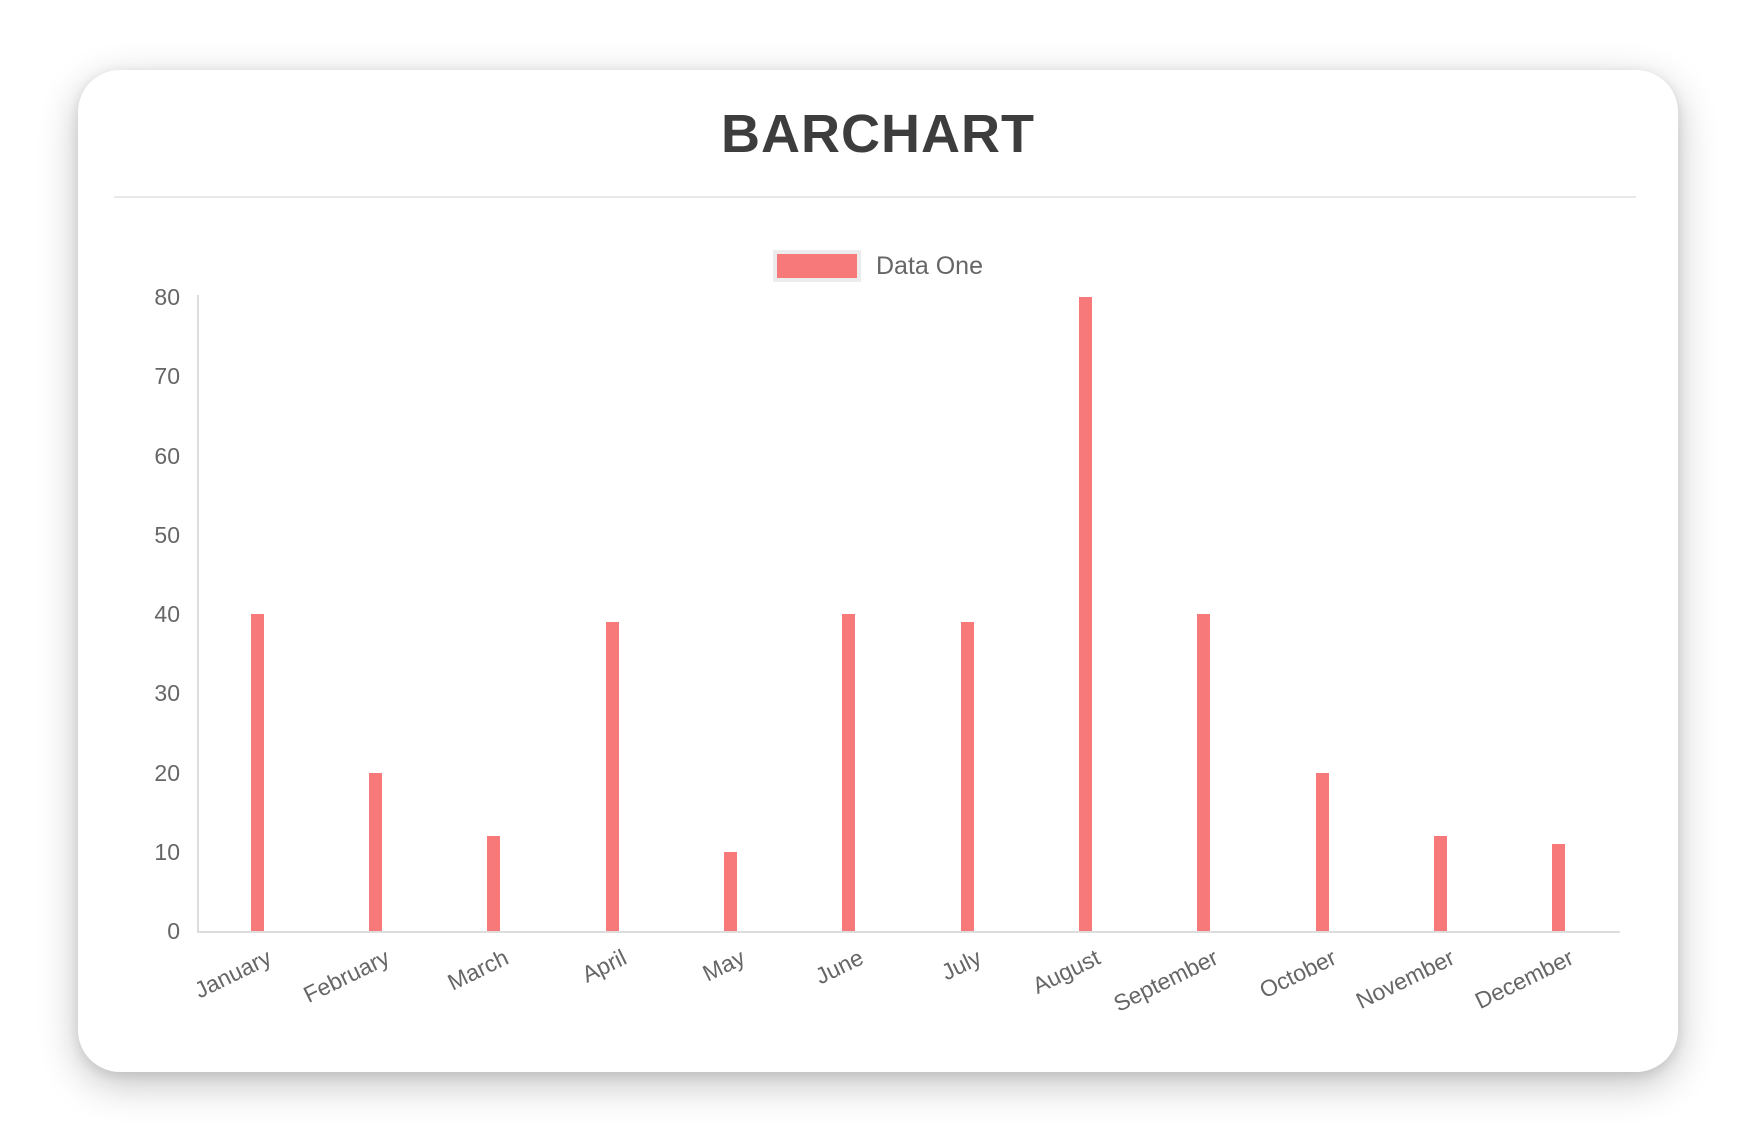 The height and width of the screenshot is (1140, 1755). I want to click on legend: Data One, so click(878, 266).